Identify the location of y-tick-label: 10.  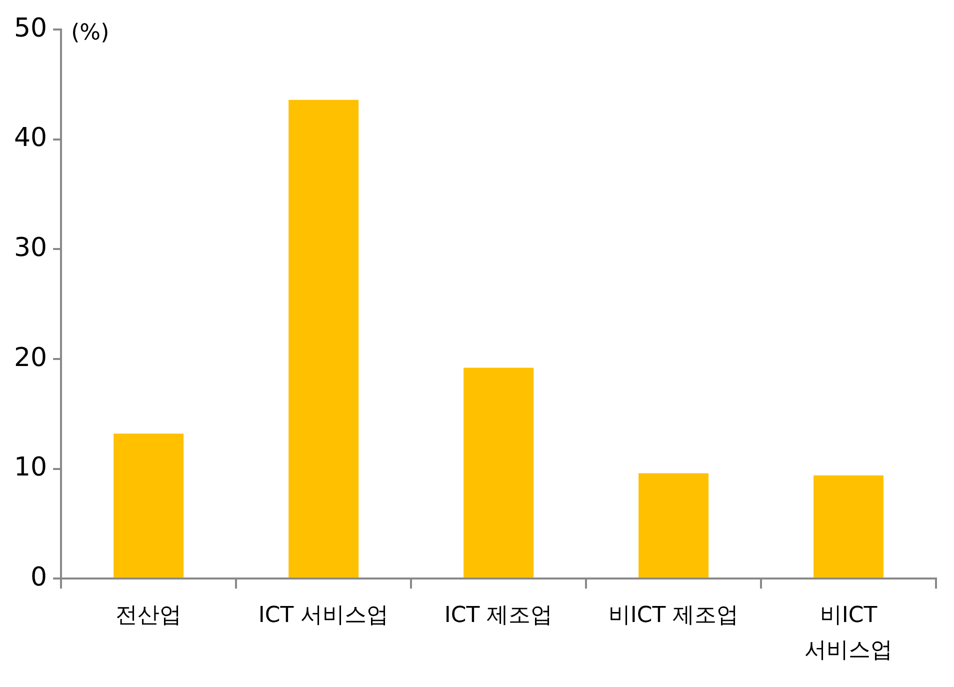
(31, 467).